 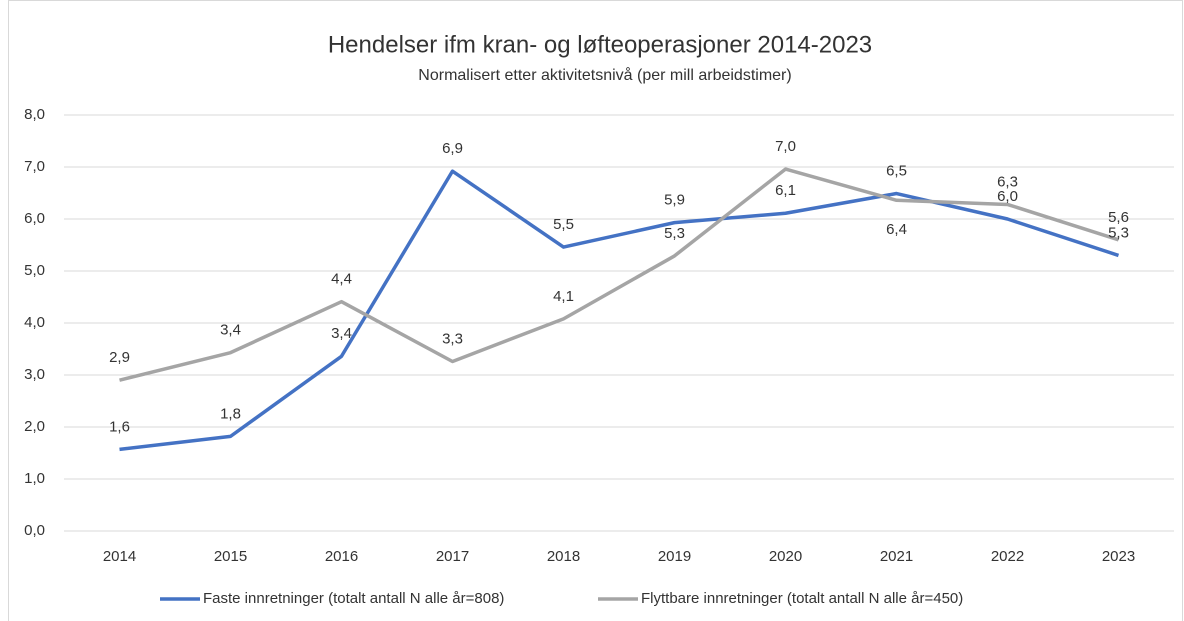 What do you see at coordinates (674, 200) in the screenshot?
I see `data-label: 5,9` at bounding box center [674, 200].